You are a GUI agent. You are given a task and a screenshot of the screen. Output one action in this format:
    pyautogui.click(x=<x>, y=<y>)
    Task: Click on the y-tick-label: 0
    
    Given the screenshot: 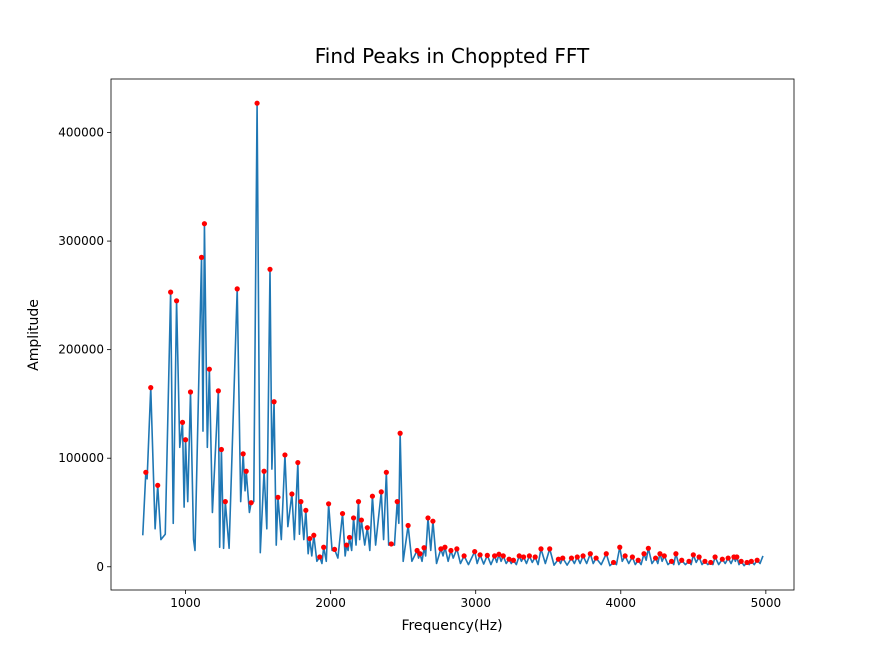 What is the action you would take?
    pyautogui.click(x=100, y=567)
    